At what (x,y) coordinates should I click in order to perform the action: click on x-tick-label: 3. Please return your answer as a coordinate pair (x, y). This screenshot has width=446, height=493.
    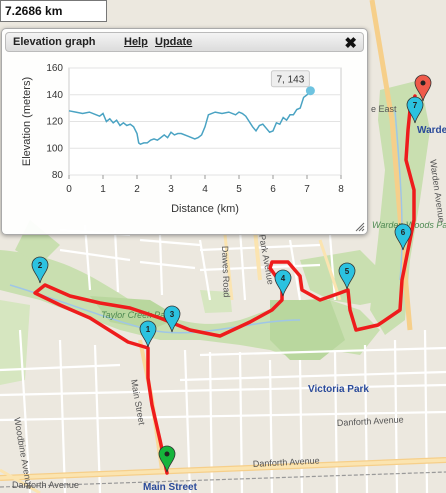
    Looking at the image, I should click on (171, 189).